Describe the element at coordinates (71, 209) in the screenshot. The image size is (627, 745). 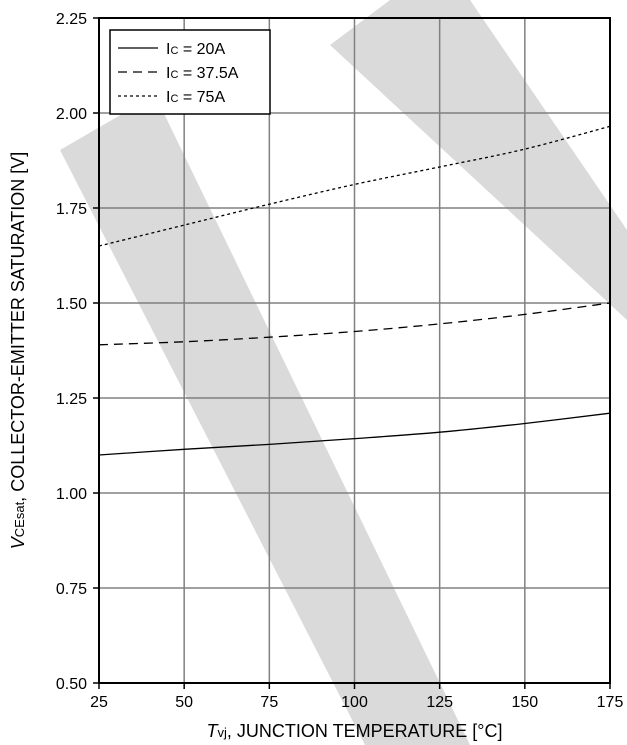
I see `y-tick-label: 1.75` at that location.